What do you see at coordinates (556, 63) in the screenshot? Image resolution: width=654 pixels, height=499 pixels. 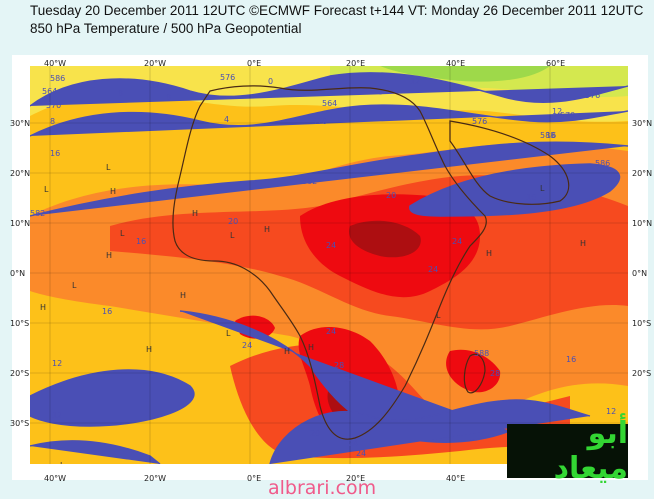 I see `lon-tick-60e-top: 60°E` at bounding box center [556, 63].